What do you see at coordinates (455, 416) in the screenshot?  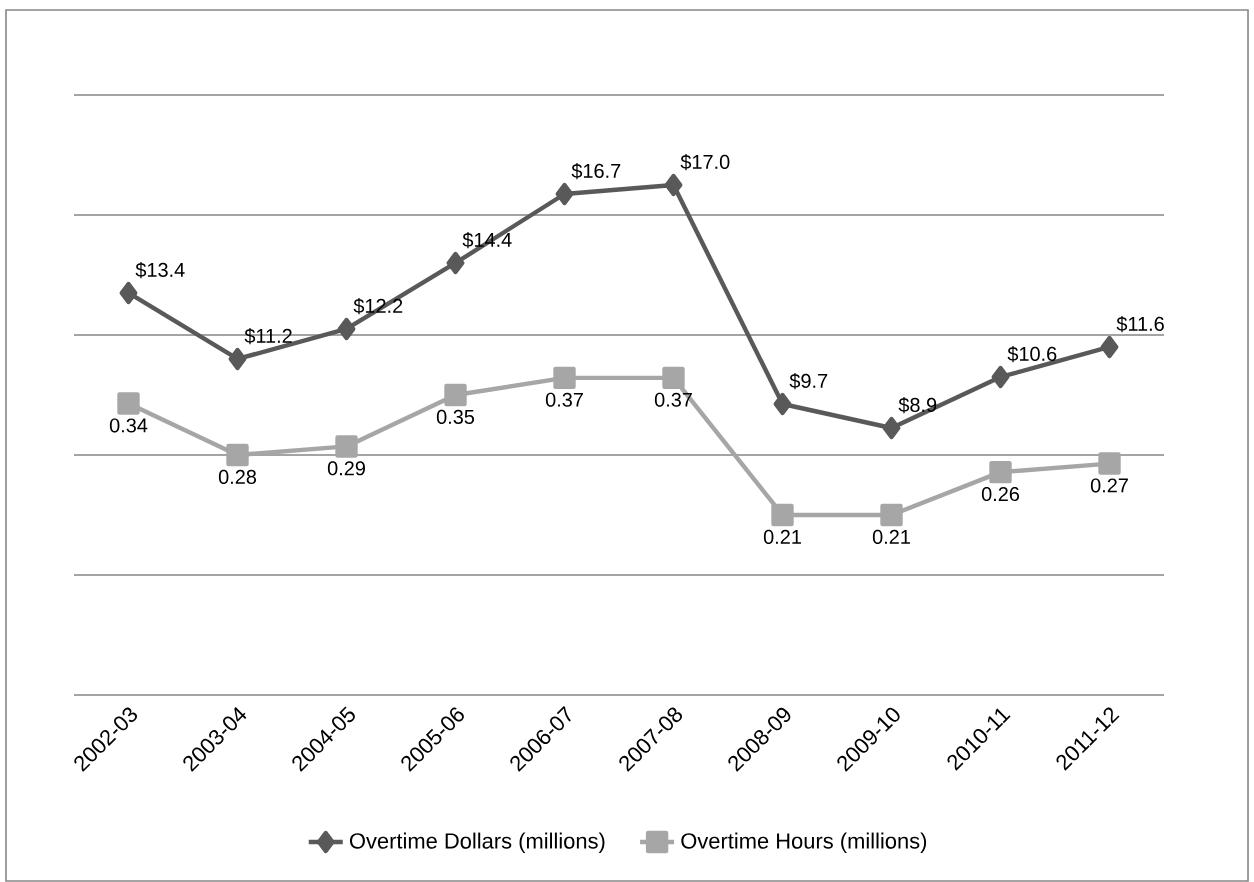 I see `data-label: 0.35` at bounding box center [455, 416].